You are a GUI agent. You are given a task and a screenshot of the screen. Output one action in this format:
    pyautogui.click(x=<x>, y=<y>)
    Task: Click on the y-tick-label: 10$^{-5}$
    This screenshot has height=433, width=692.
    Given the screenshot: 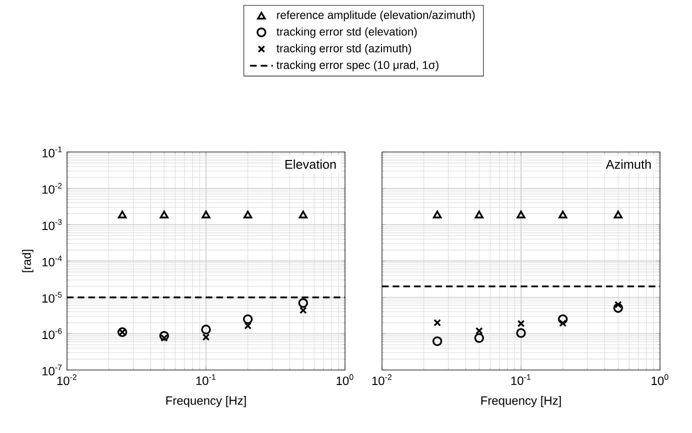 What is the action you would take?
    pyautogui.click(x=52, y=297)
    